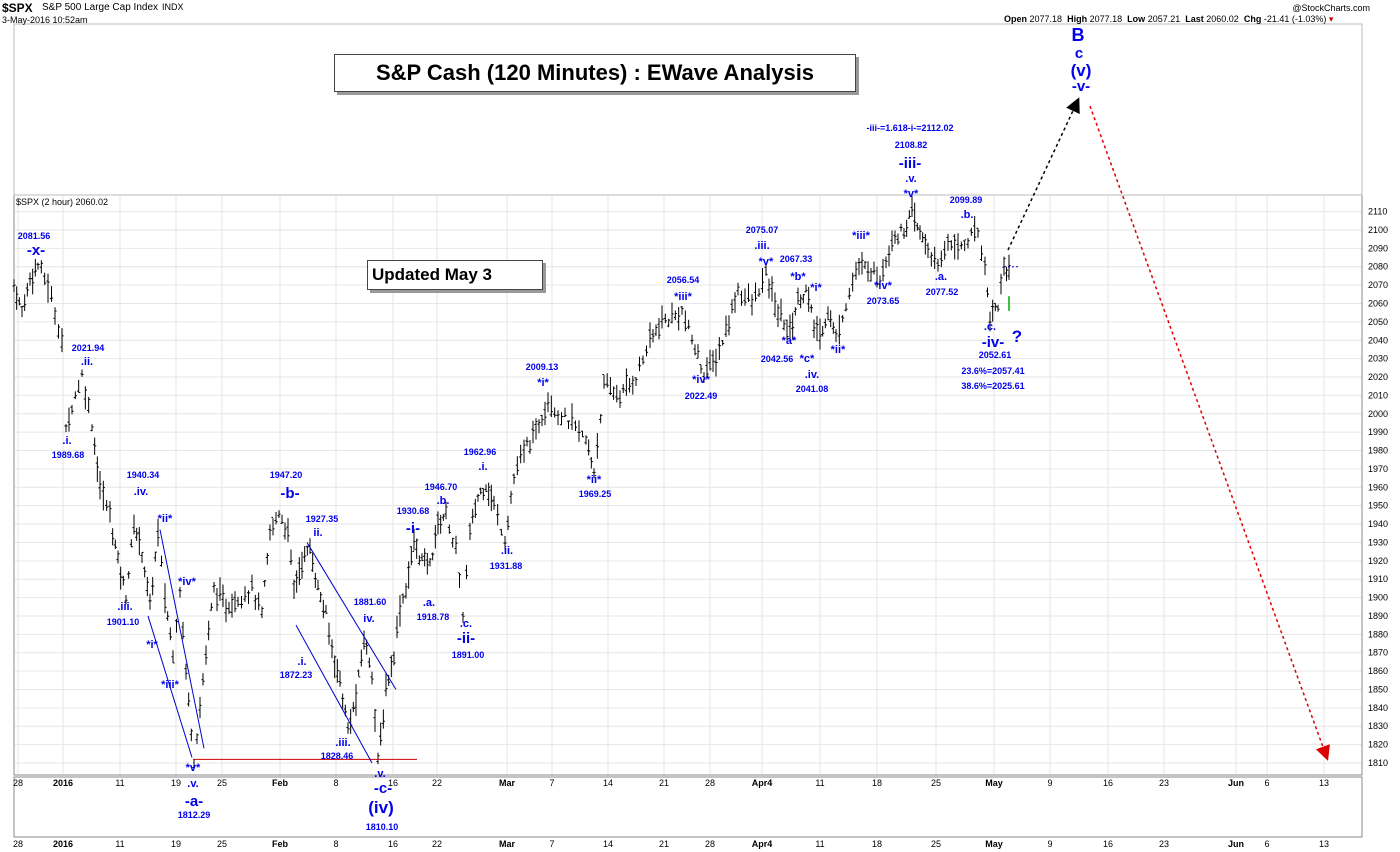  Describe the element at coordinates (798, 277) in the screenshot. I see `wave-label: *b*` at that location.